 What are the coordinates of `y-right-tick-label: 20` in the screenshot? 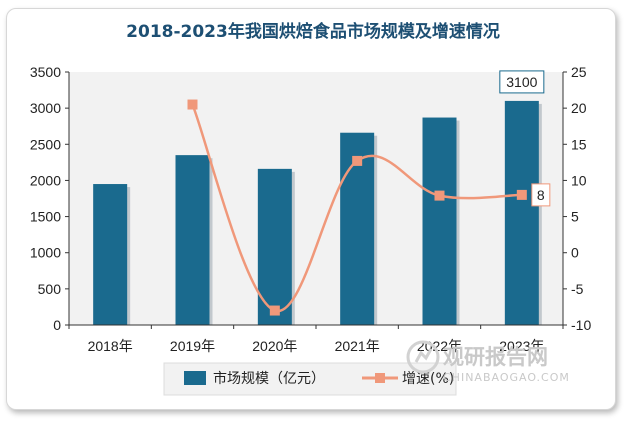 It's located at (579, 108).